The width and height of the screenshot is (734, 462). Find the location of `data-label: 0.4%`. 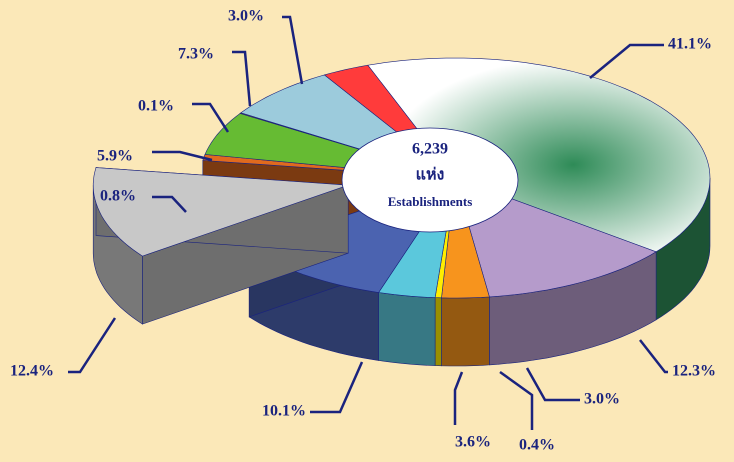

data-label: 0.4% is located at coordinates (537, 445).